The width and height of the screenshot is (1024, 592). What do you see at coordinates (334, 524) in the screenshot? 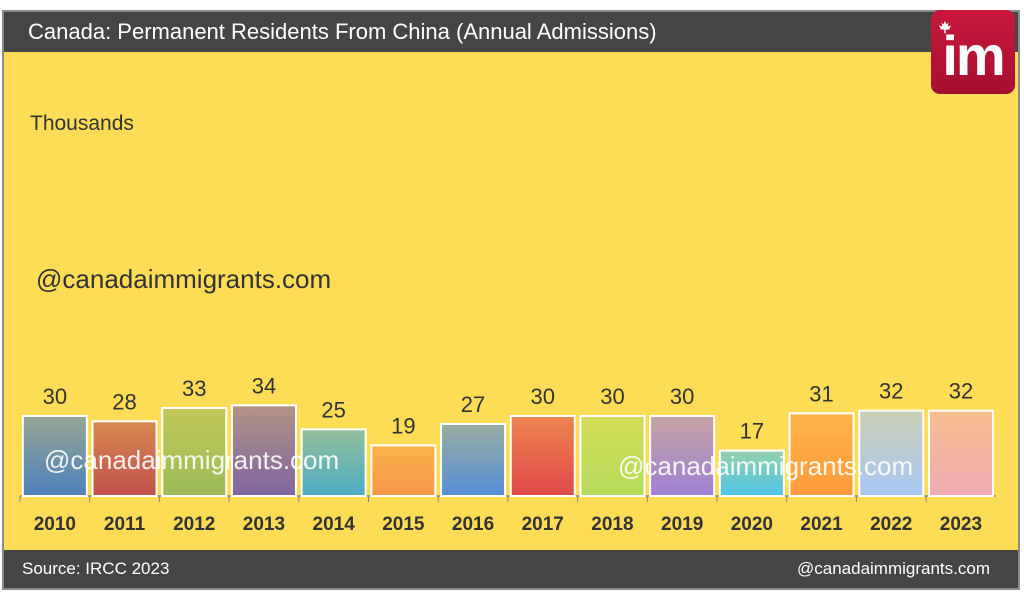
I see `x-tick-label: 2014` at bounding box center [334, 524].